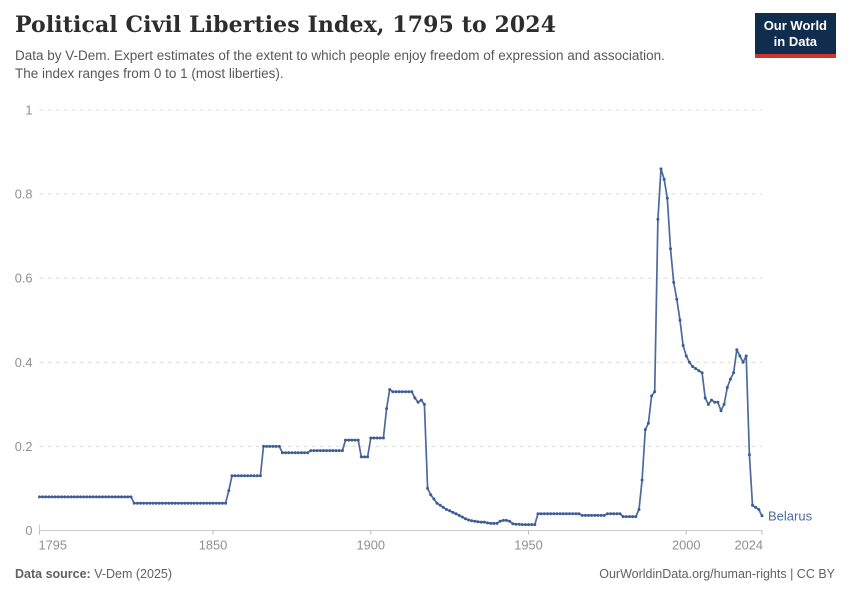 The width and height of the screenshot is (850, 600). What do you see at coordinates (717, 574) in the screenshot?
I see `credit-line: OurWorldinData.org/human-rights | CC BY` at bounding box center [717, 574].